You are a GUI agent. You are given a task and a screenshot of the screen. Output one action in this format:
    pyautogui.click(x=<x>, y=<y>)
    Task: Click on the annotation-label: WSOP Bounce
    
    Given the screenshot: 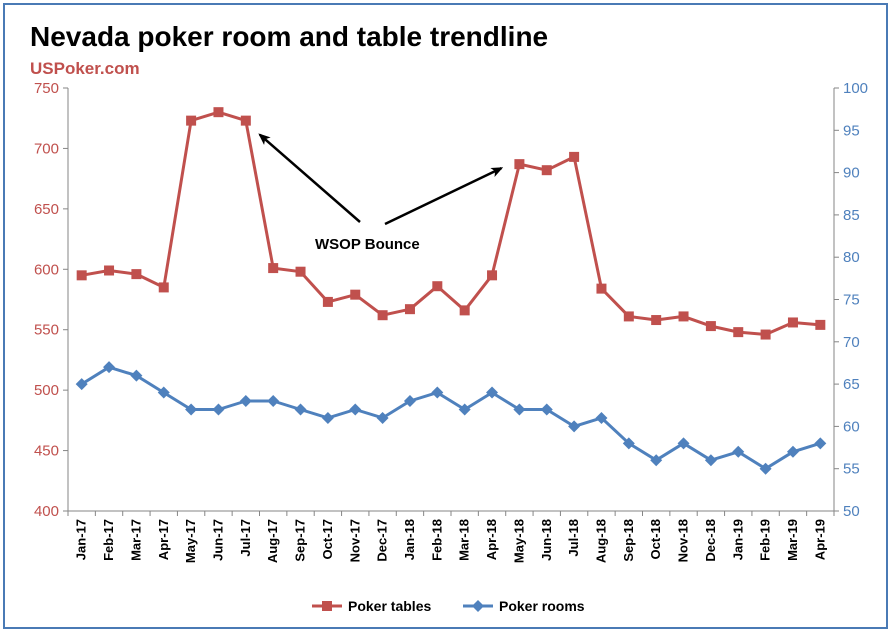 What is the action you would take?
    pyautogui.click(x=367, y=244)
    